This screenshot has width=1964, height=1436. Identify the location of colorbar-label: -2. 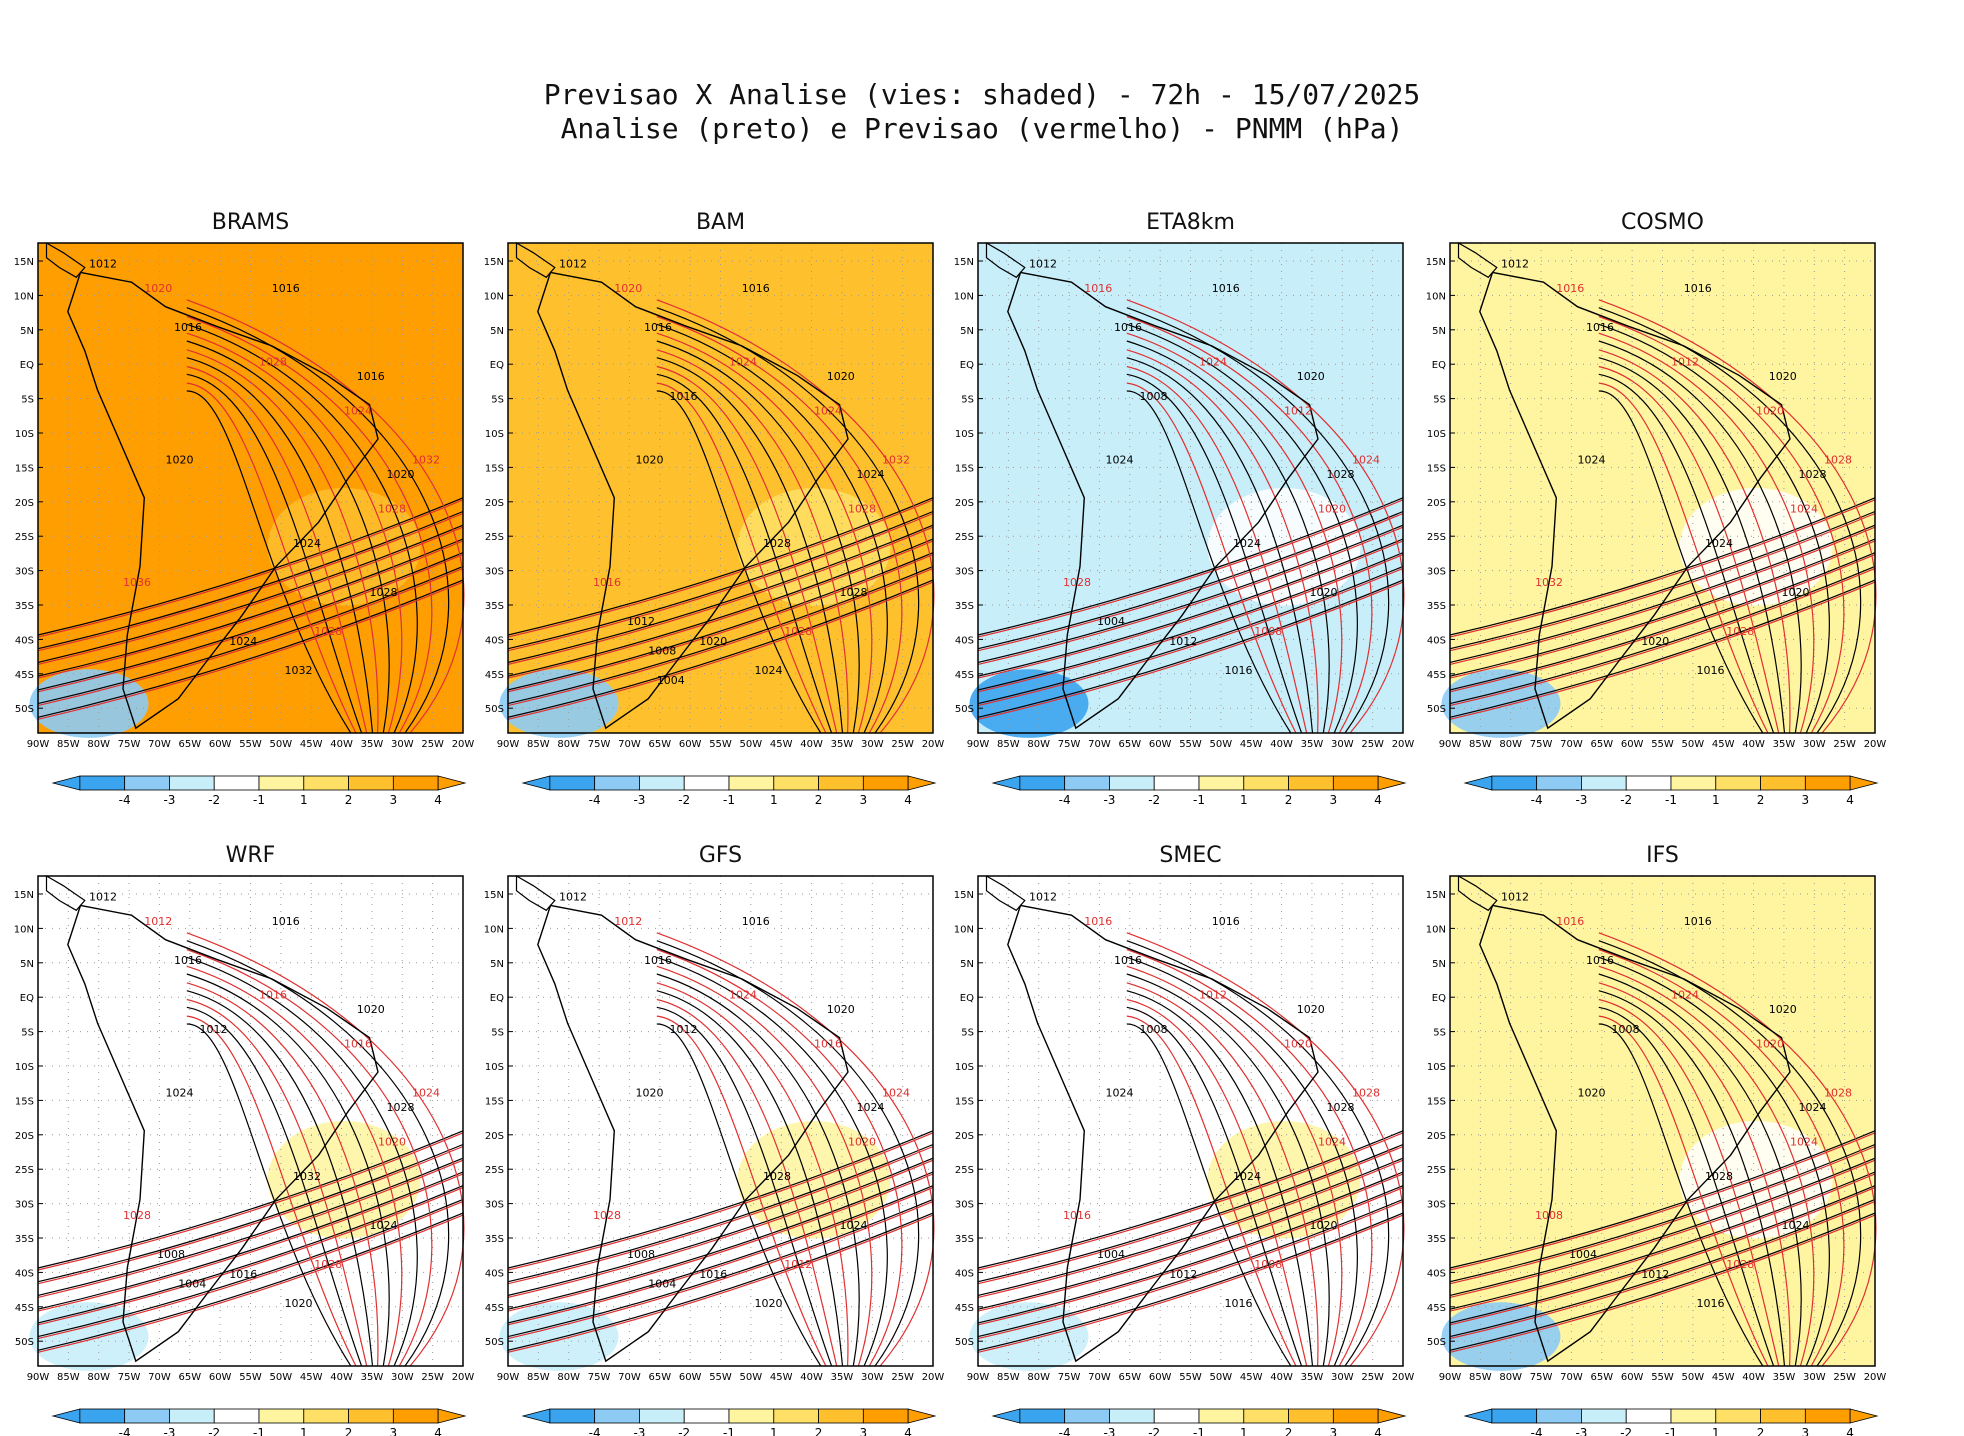
(214, 1431).